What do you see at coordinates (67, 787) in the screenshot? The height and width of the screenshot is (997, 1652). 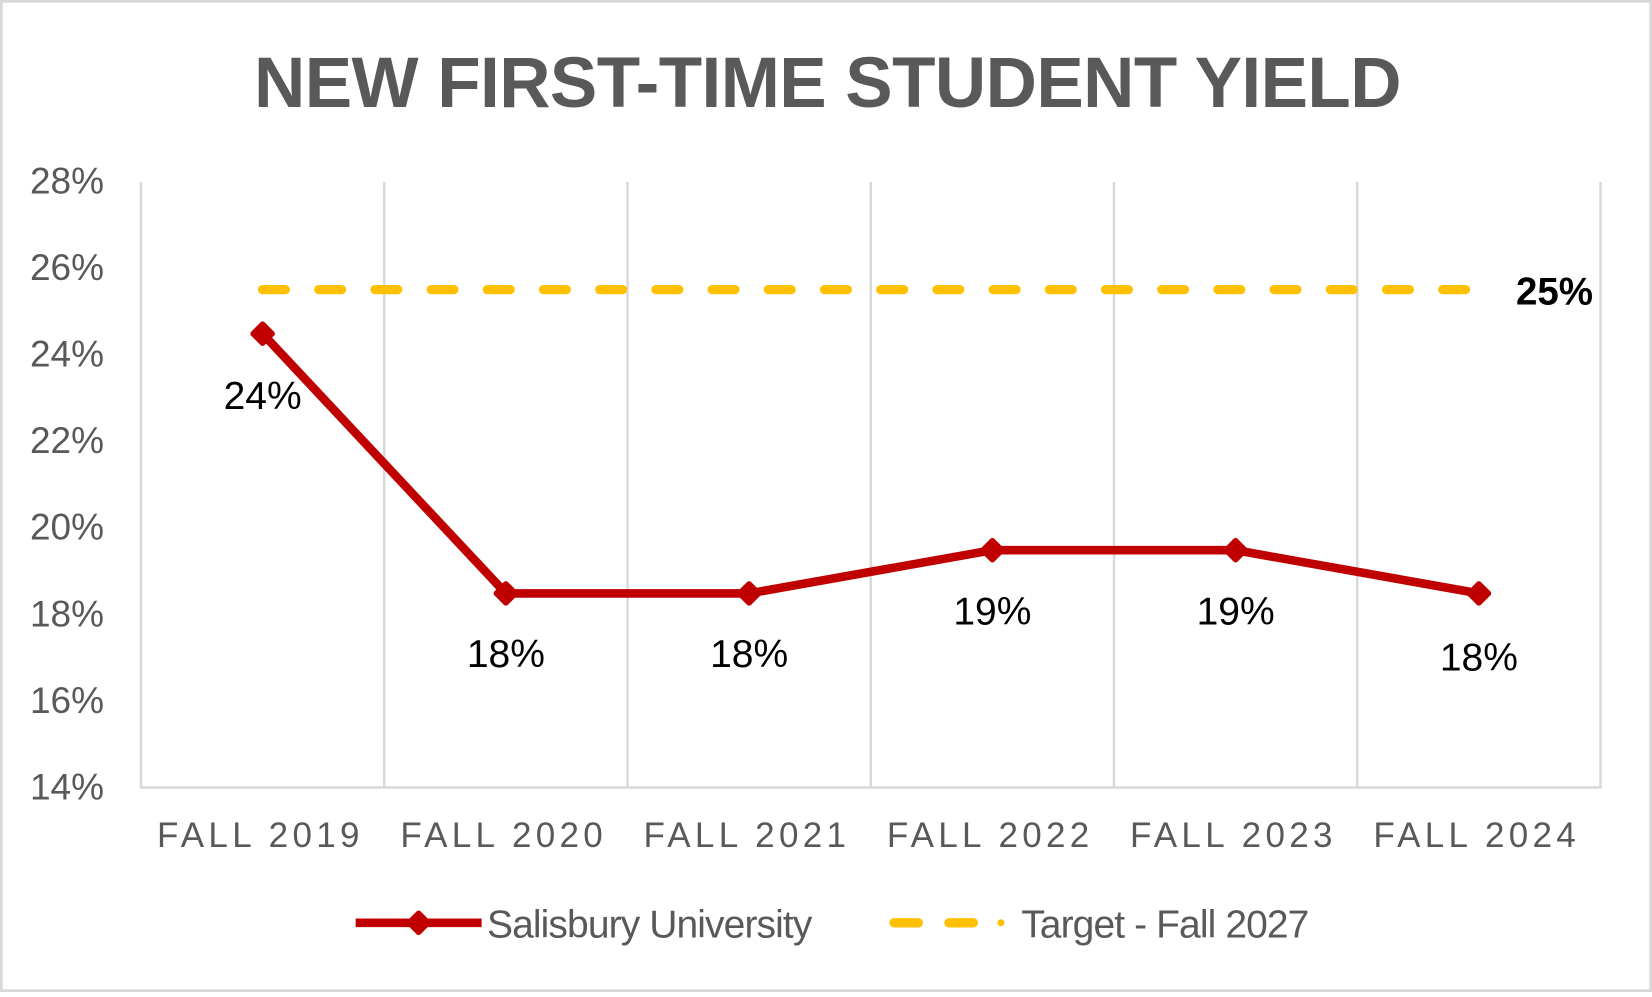 I see `svg-text: 14%` at bounding box center [67, 787].